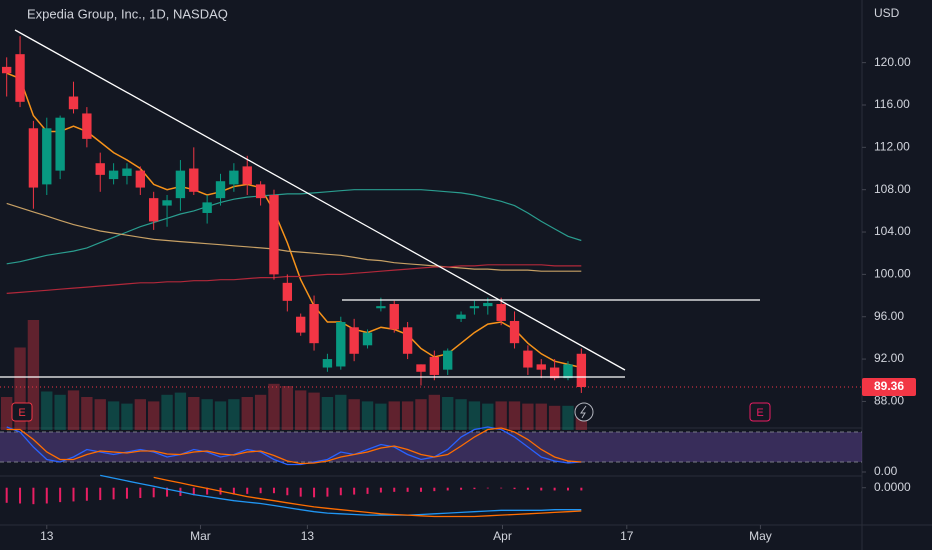 This screenshot has width=932, height=550. I want to click on last-price-label: 89.36, so click(889, 386).